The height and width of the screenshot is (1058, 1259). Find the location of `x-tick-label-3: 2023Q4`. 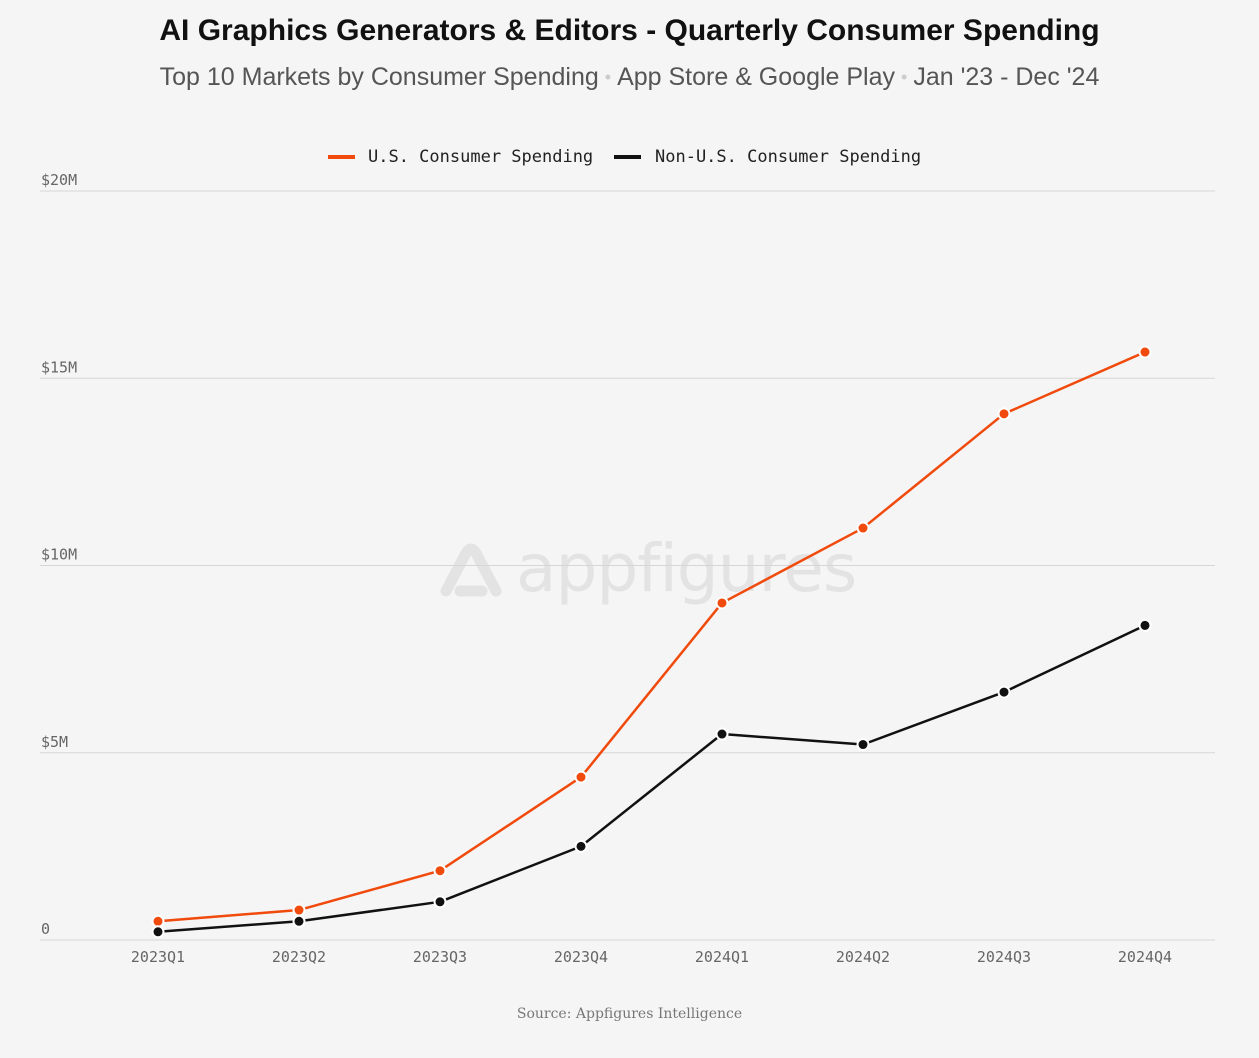

x-tick-label-3: 2023Q4 is located at coordinates (581, 957).